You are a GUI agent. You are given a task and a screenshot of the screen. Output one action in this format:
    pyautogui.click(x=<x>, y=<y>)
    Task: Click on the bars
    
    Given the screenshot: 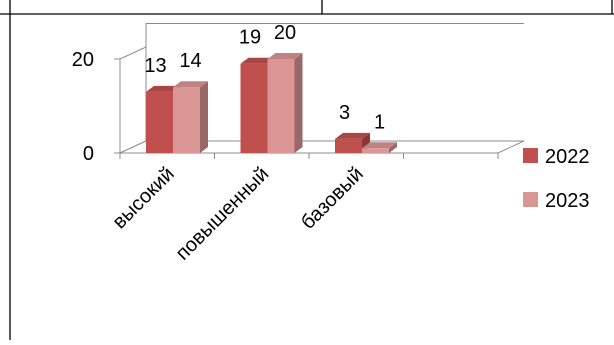 What is the action you would take?
    pyautogui.click(x=271, y=103)
    